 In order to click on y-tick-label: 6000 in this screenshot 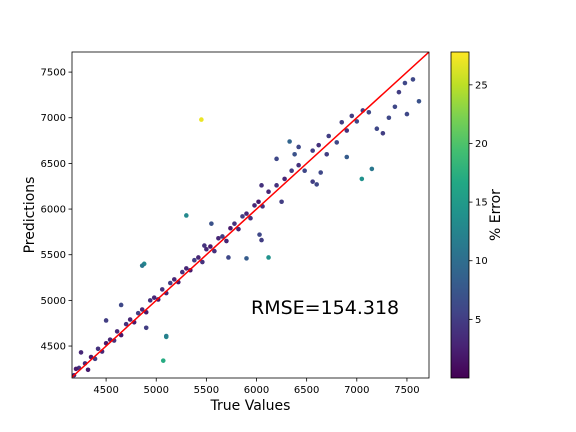, I will do `click(53, 210)`.